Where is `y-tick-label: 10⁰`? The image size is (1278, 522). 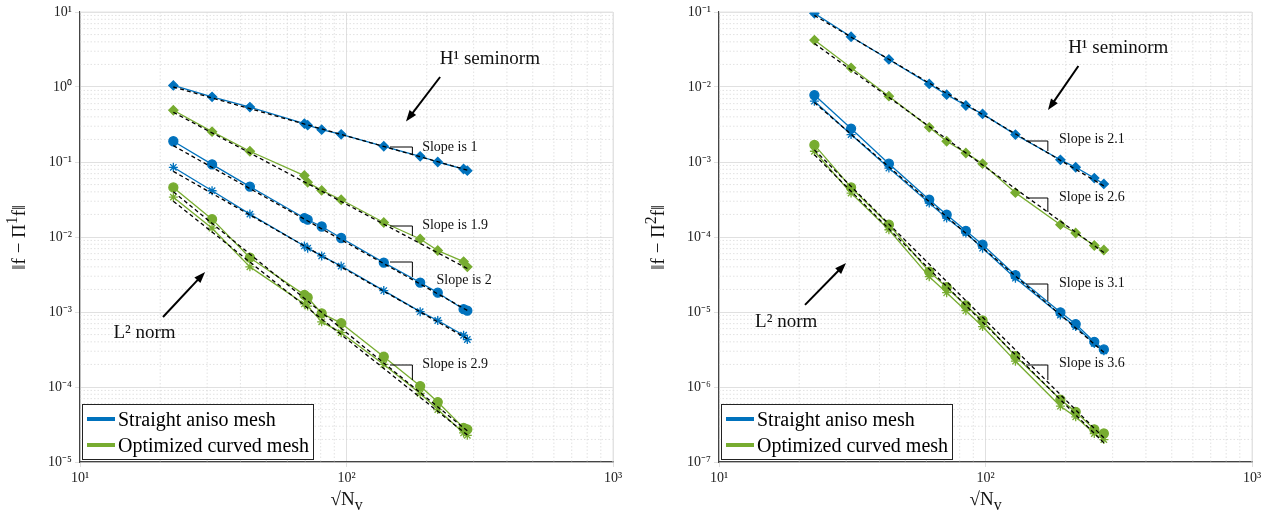
y-tick-label: 10⁰ is located at coordinates (62, 86).